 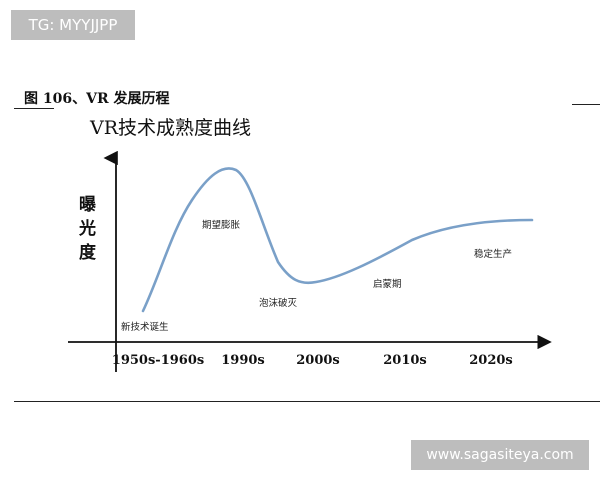 I want to click on y-axis-label-char: 光, so click(x=87, y=228).